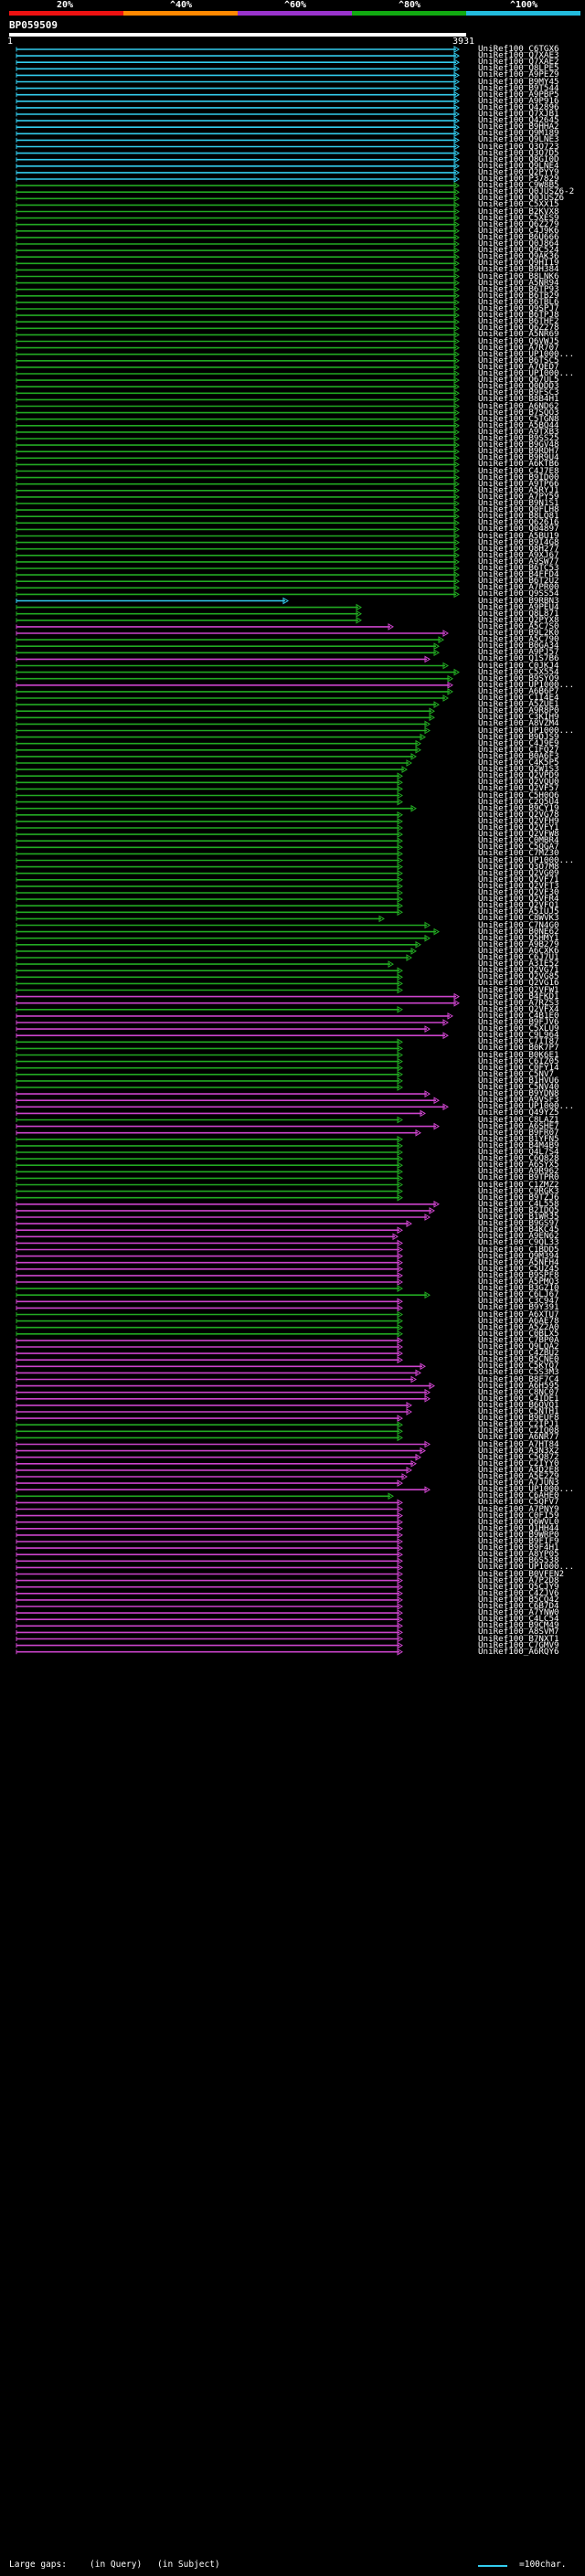  Describe the element at coordinates (518, 964) in the screenshot. I see `hit-label: UniRef100_A3IE52` at that location.